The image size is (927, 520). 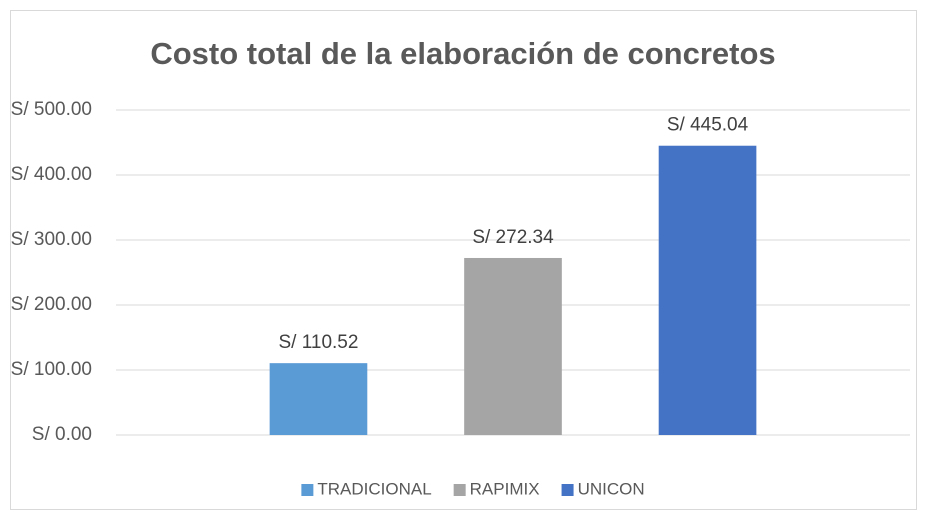 I want to click on y-tick-label: S/ 100.00, so click(x=51, y=369).